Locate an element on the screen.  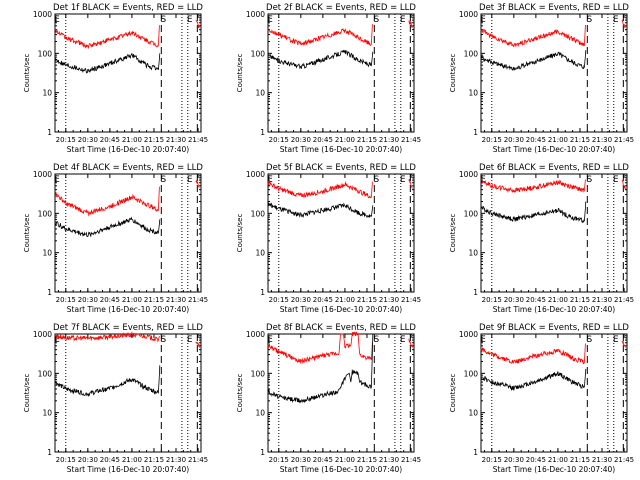
panel-title: Det 8f BLACK = Events, RED = LLD is located at coordinates (341, 328).